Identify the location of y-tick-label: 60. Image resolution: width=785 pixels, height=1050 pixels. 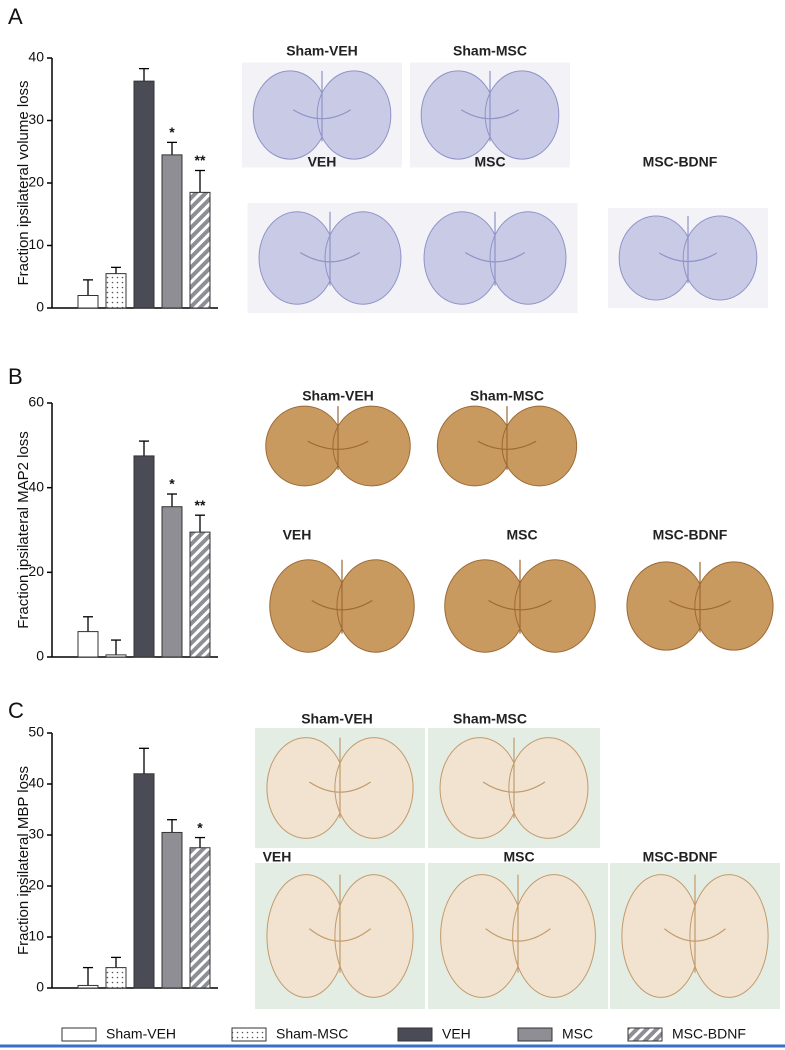
(36, 402).